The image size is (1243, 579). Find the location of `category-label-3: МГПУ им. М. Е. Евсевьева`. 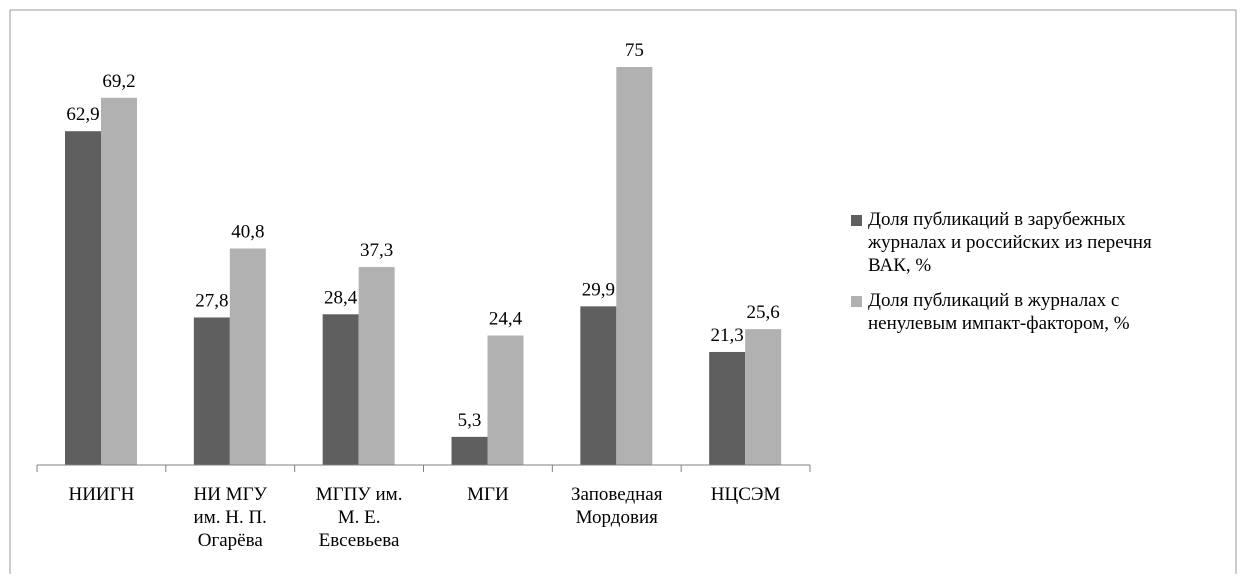

category-label-3: МГПУ им. М. Е. Евсевьева is located at coordinates (359, 517).